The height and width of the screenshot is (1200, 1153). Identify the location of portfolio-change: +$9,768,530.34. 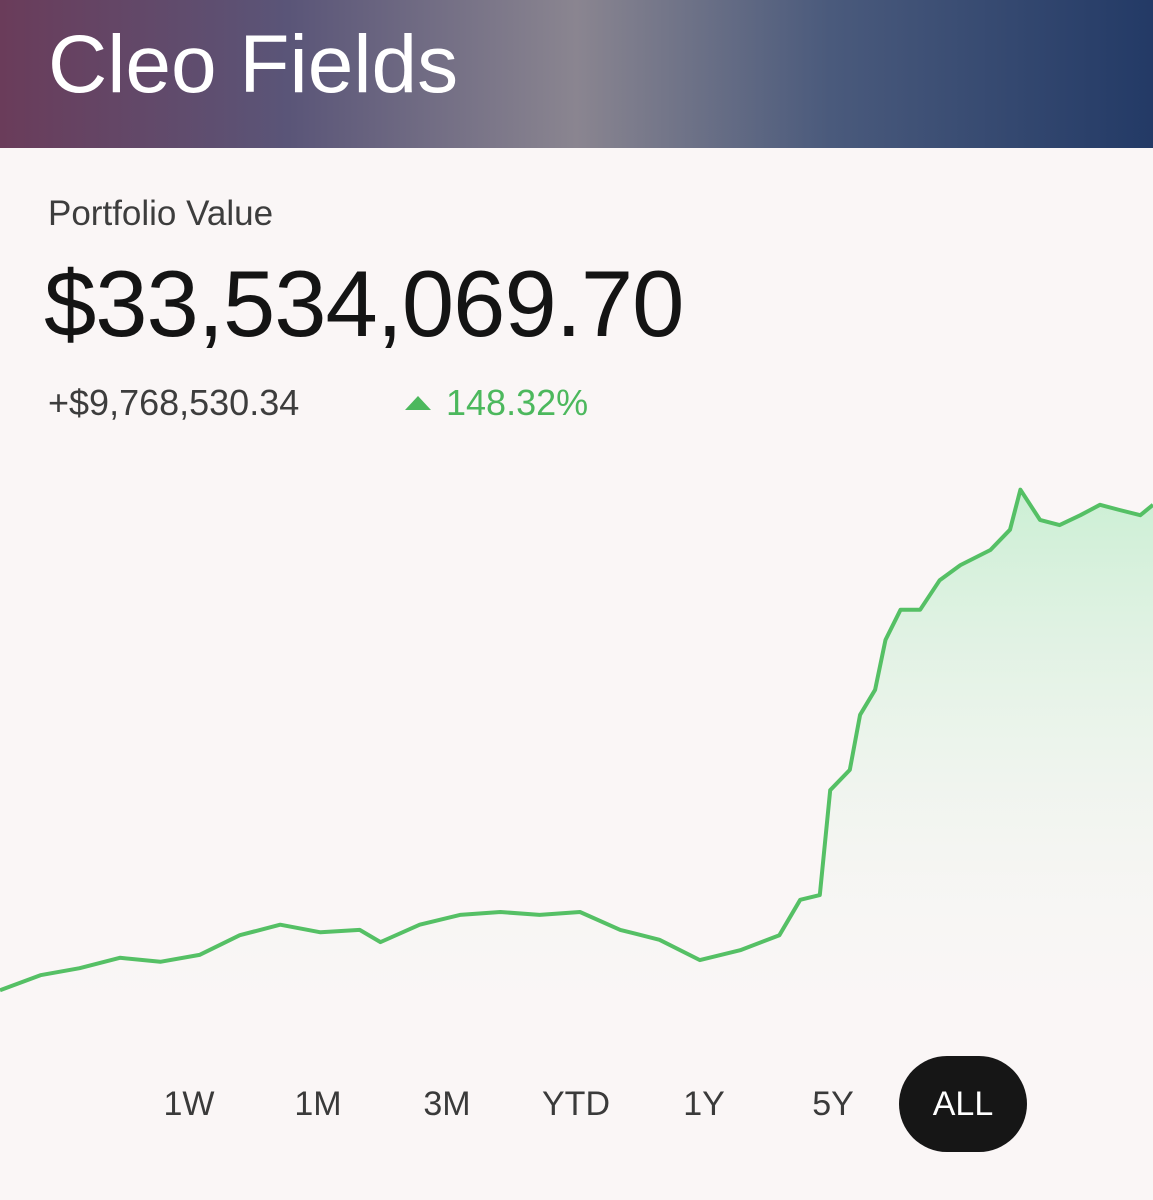
(174, 402).